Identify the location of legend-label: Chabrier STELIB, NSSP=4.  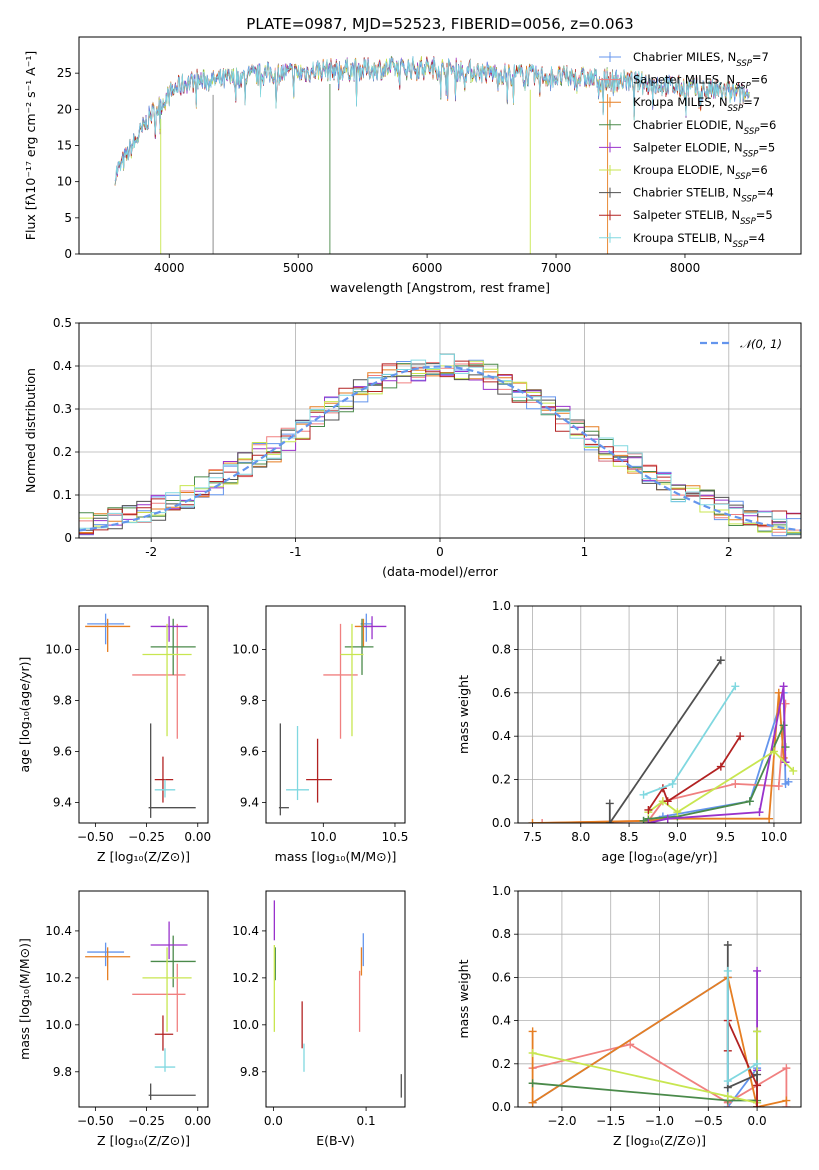
(703, 195).